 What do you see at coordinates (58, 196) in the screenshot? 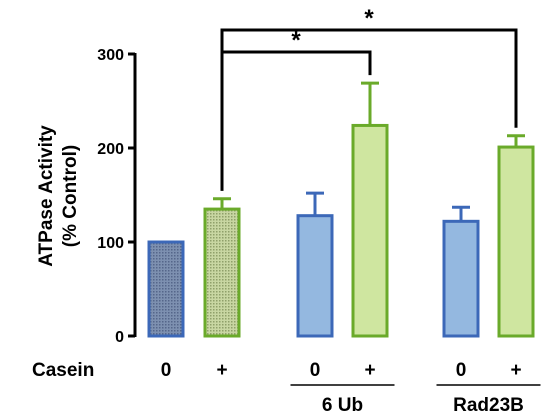
I see `y-axis-label: ATPase Activity (% Control)` at bounding box center [58, 196].